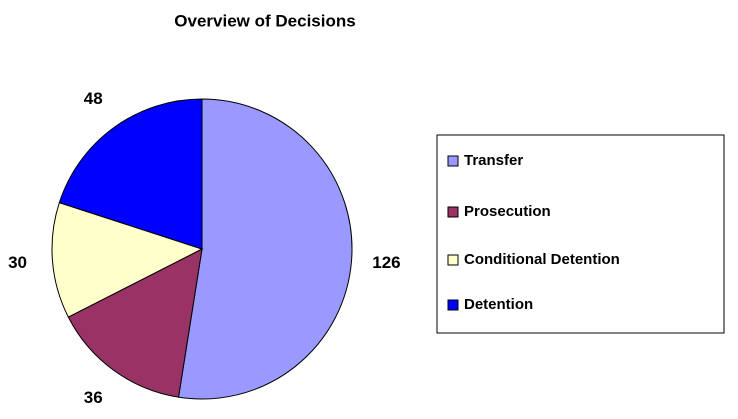 The height and width of the screenshot is (419, 738). Describe the element at coordinates (93, 397) in the screenshot. I see `data-label: 36` at that location.